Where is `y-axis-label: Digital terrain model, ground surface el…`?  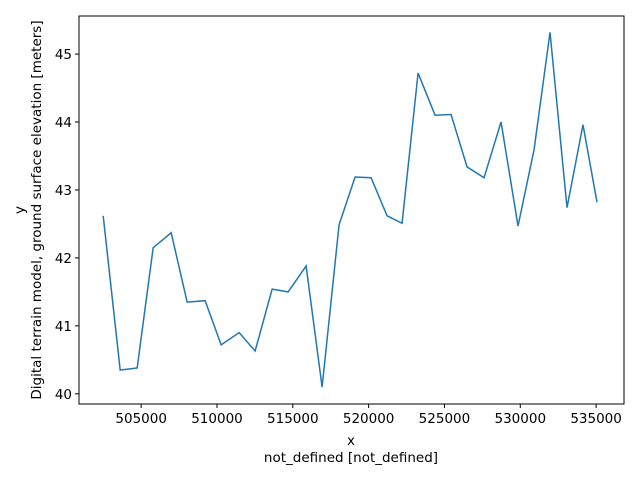
y-axis-label: Digital terrain model, ground surface el… is located at coordinates (37, 209).